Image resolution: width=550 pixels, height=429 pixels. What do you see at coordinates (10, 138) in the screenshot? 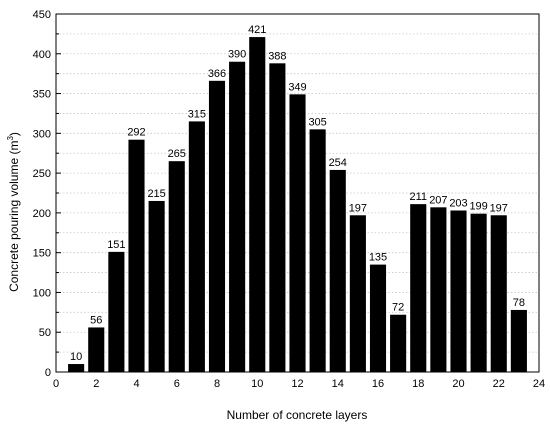
I see `y-axis-title-superscript: 3` at bounding box center [10, 138].